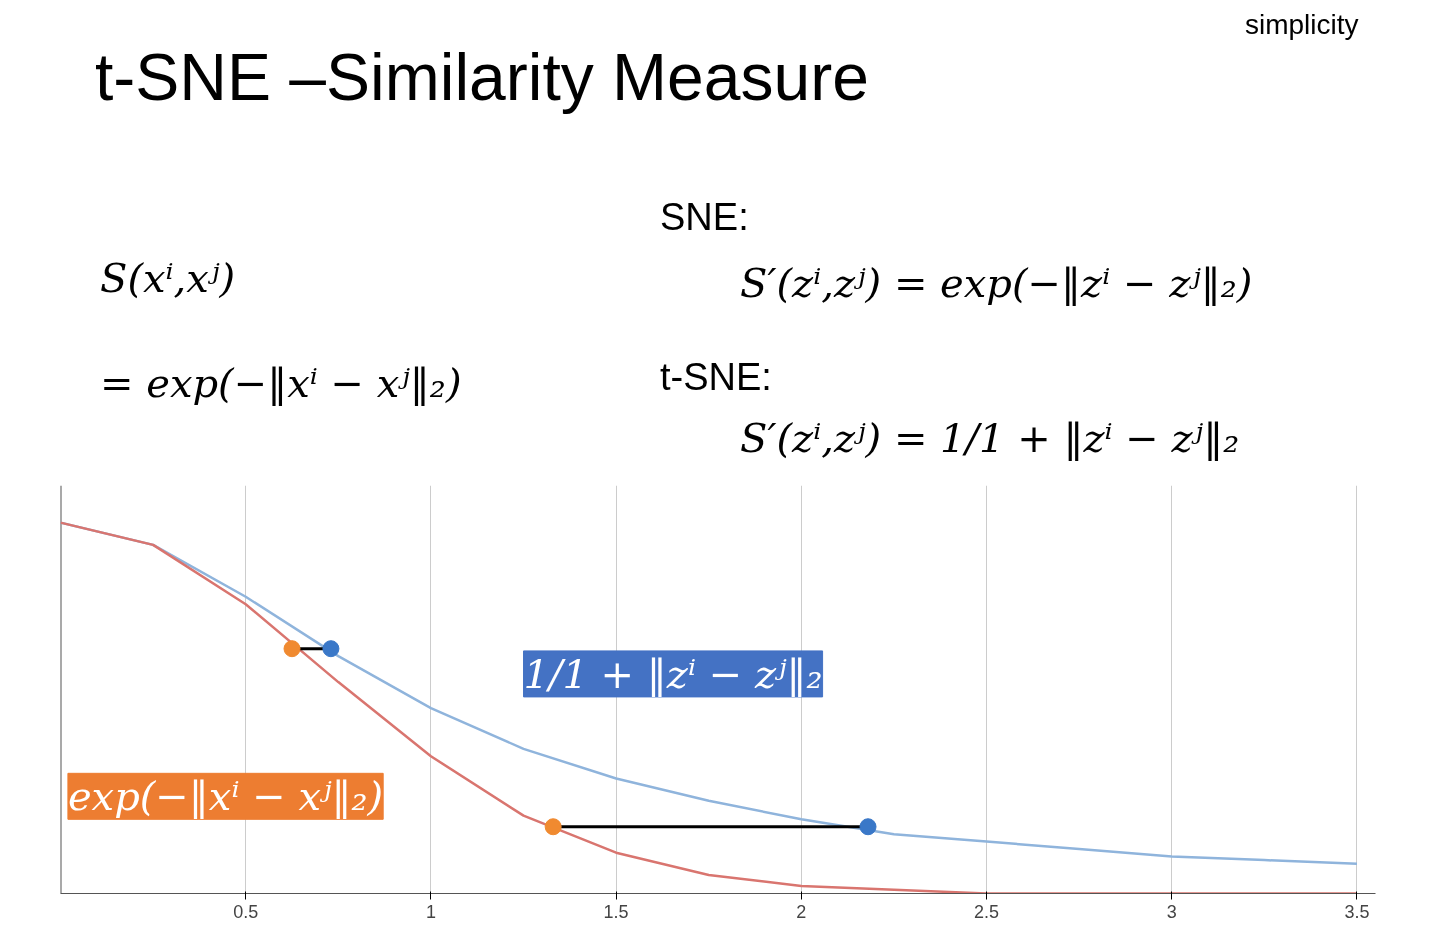 This screenshot has width=1440, height=932. Describe the element at coordinates (987, 911) in the screenshot. I see `x-tick-label: 2.5` at that location.